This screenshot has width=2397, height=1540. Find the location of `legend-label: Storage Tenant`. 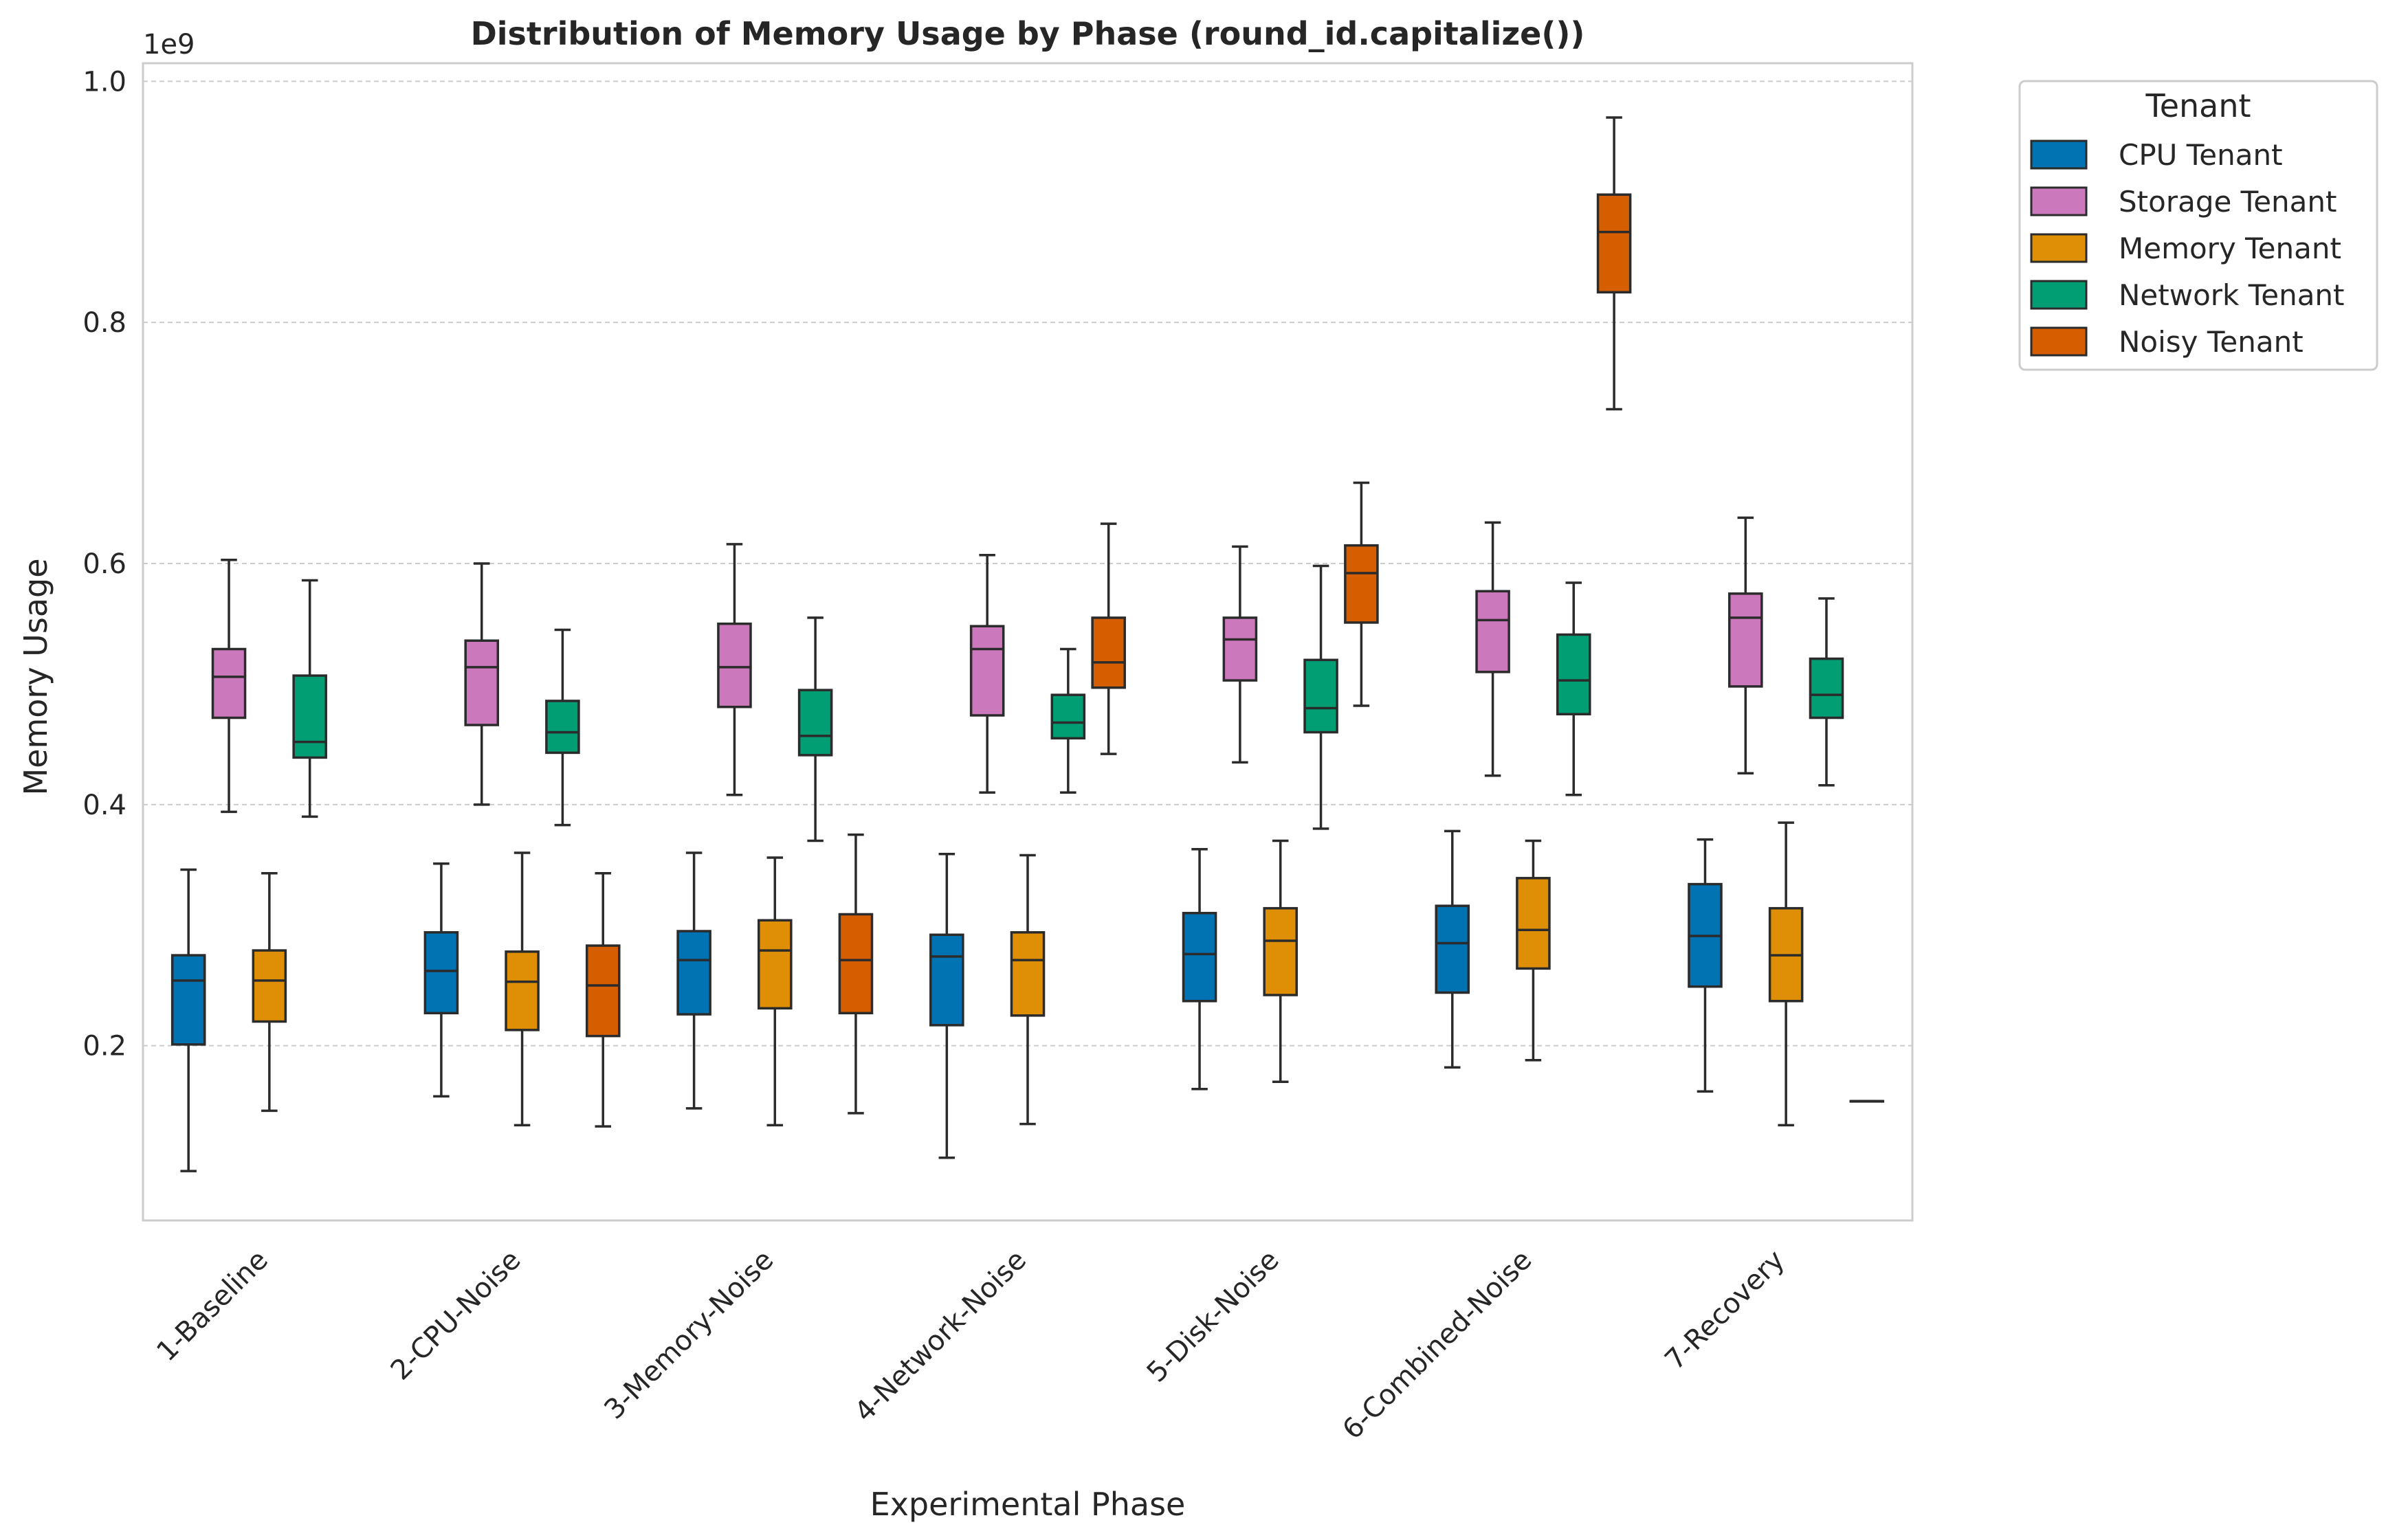

legend-label: Storage Tenant is located at coordinates (2228, 202).